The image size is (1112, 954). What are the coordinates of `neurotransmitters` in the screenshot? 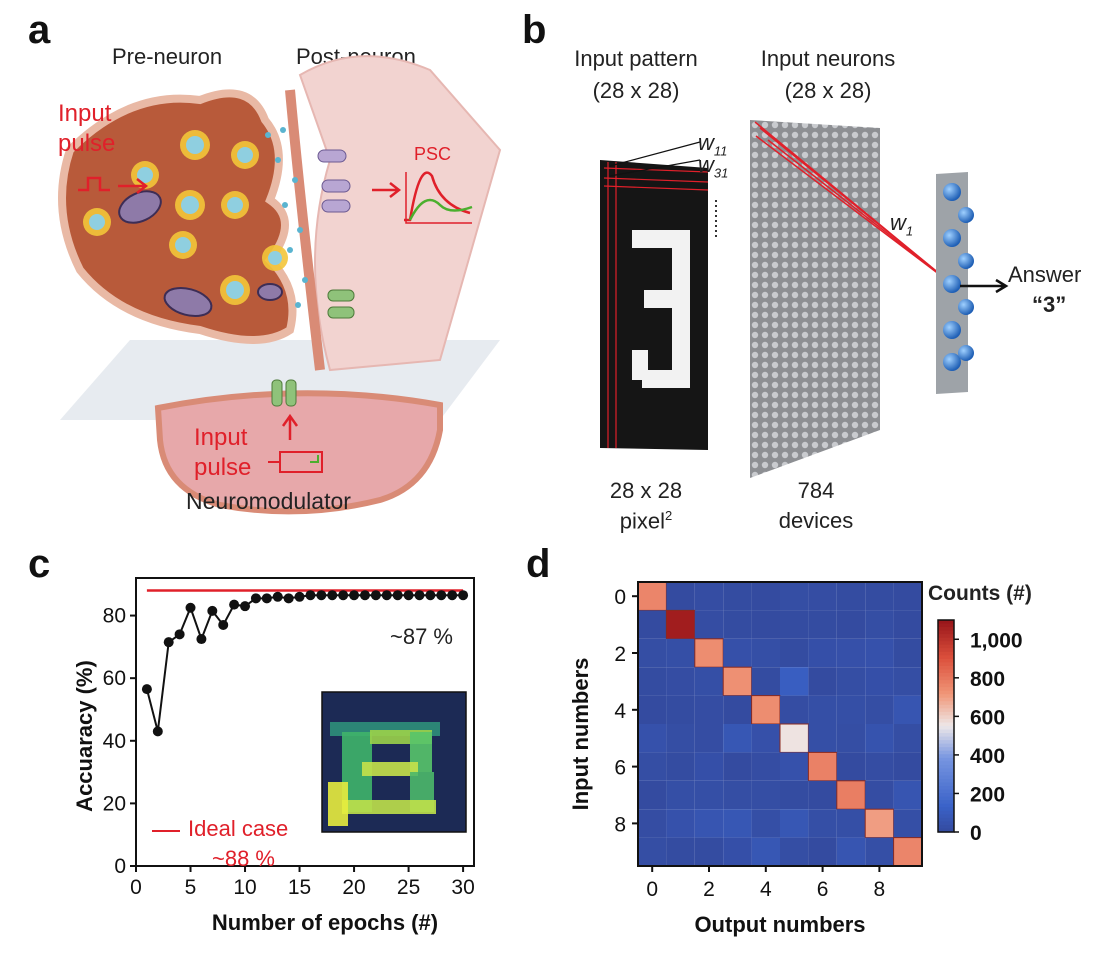 It's located at (286, 217).